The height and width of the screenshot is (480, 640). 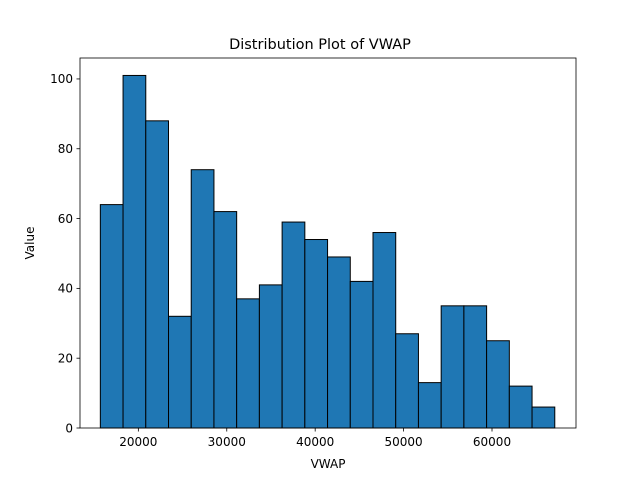 What do you see at coordinates (30, 243) in the screenshot?
I see `y-axis-label: Value` at bounding box center [30, 243].